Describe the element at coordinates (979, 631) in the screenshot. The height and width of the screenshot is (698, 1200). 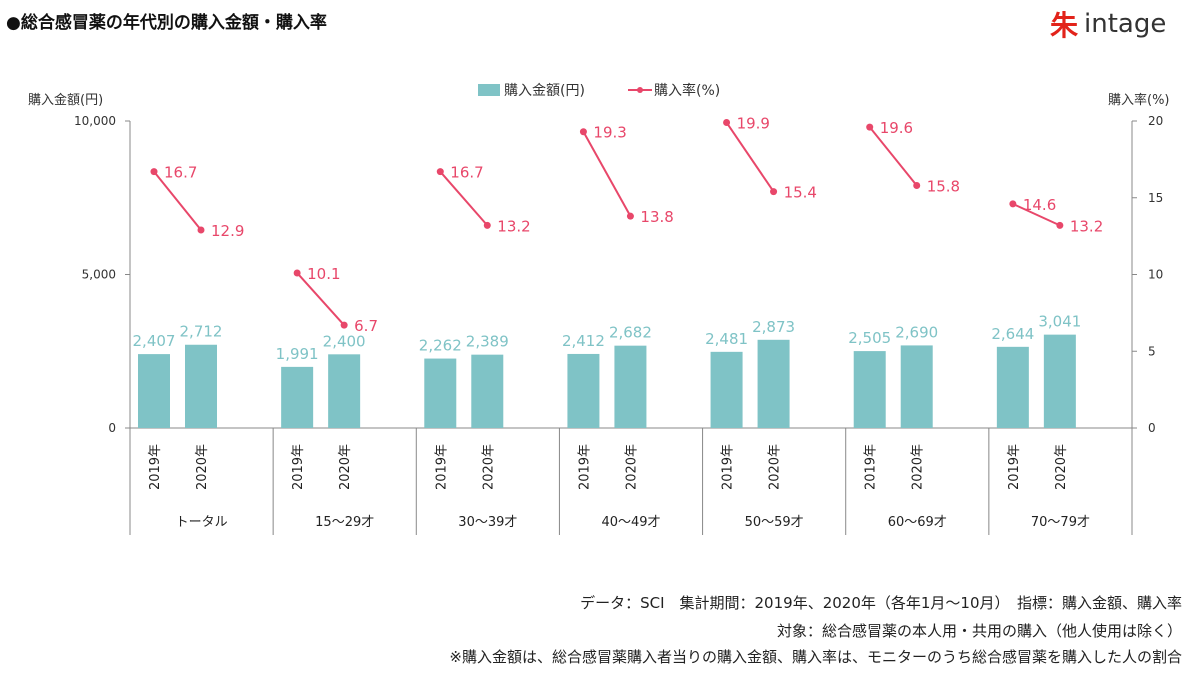
I see `note-target: 対象：総合感冒薬の本人用・共用の購入（他人使用は除く）` at that location.